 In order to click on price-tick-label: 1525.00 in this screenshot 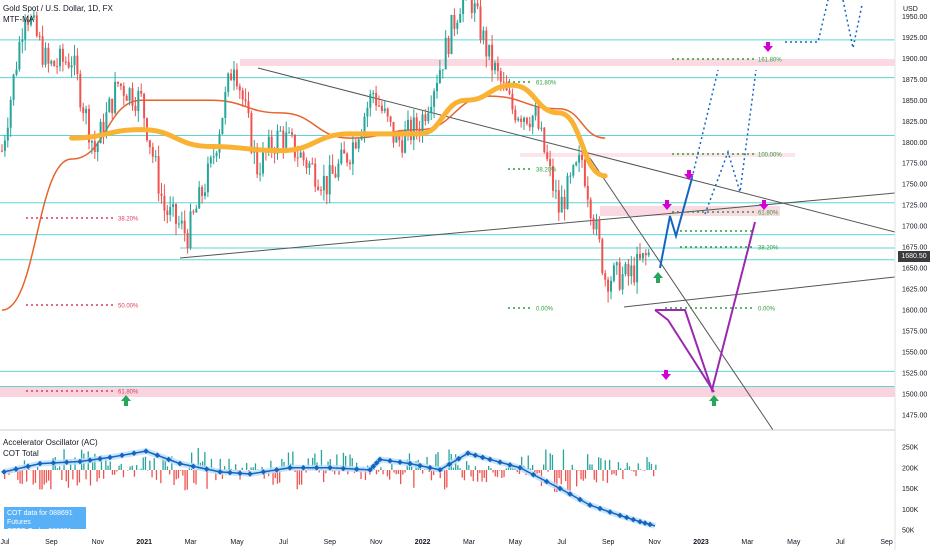, I will do `click(914, 374)`.